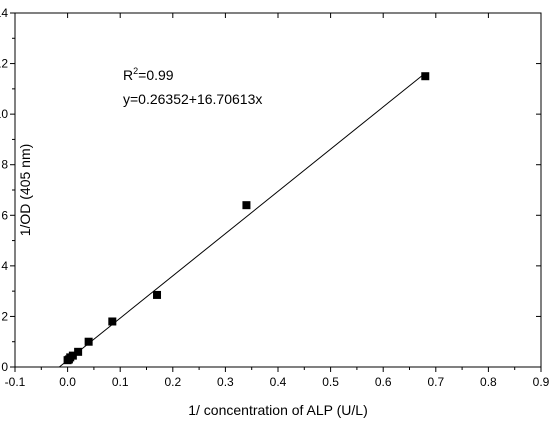 The image size is (550, 425). I want to click on x-tick-label: 0.6, so click(383, 382).